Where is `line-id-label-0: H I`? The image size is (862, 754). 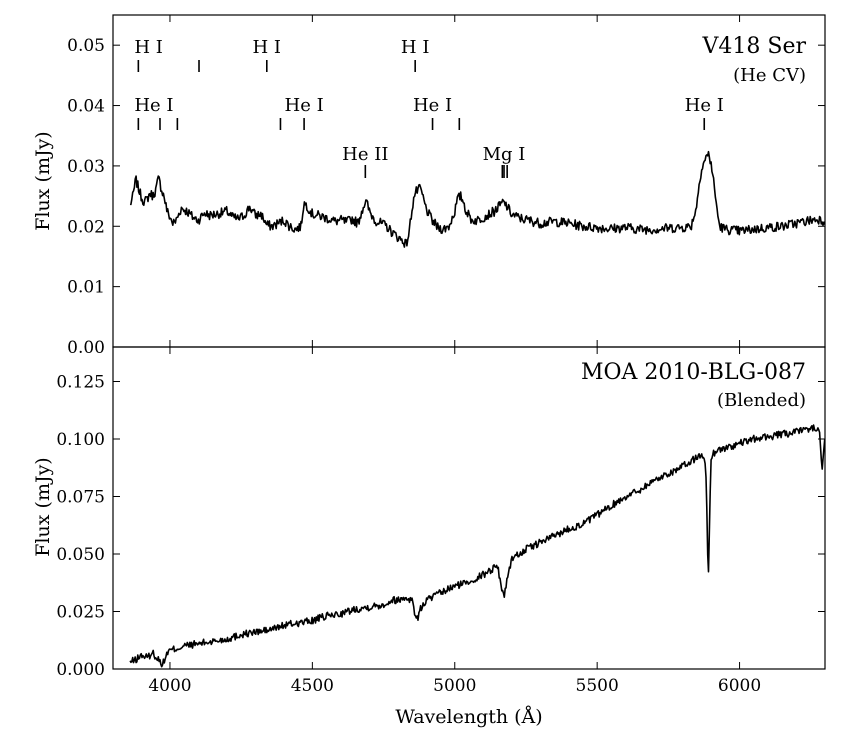 line-id-label-0: H I is located at coordinates (148, 47).